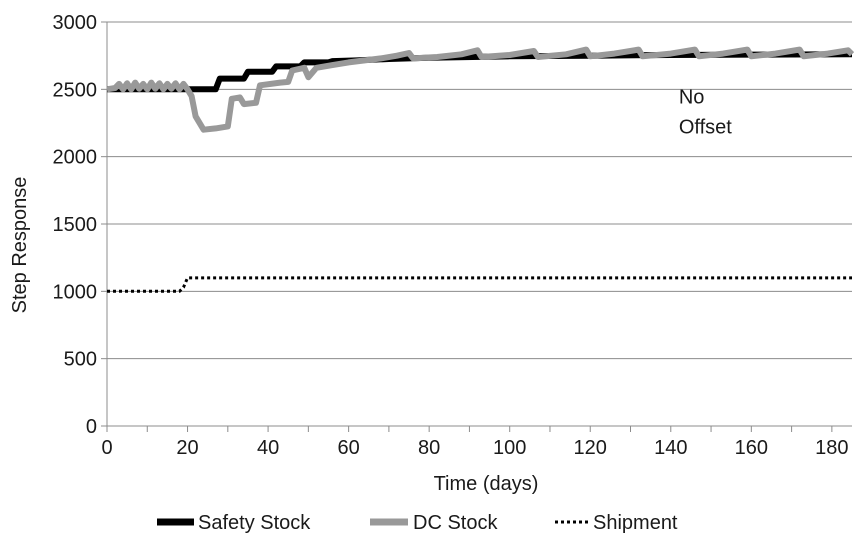 The image size is (854, 538). Describe the element at coordinates (75, 158) in the screenshot. I see `y-tick-label-2000: 2000` at that location.